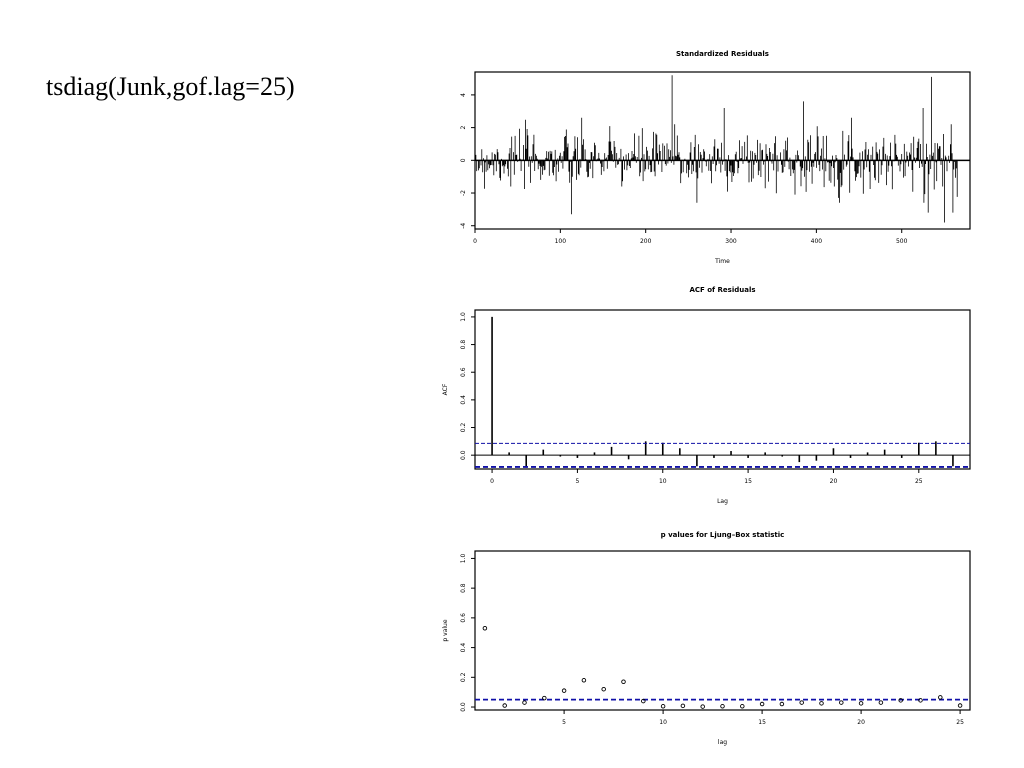 The image size is (1024, 768). I want to click on y-tick-label: 2, so click(463, 128).